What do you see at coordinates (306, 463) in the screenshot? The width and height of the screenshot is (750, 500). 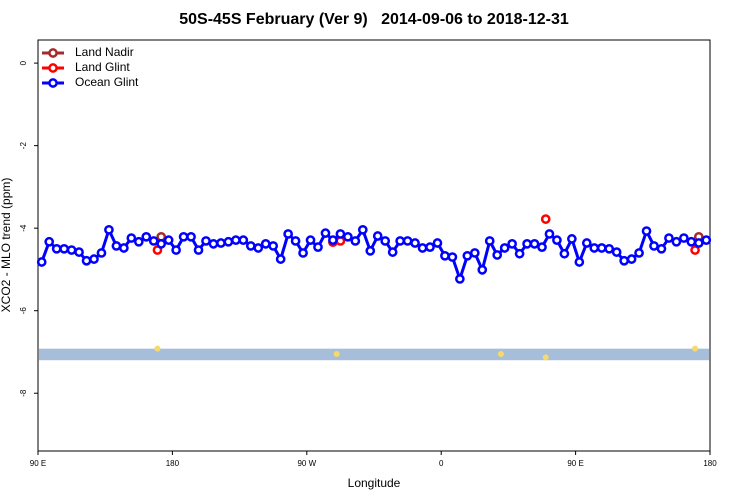 I see `x-tick-label: 90 W` at bounding box center [306, 463].